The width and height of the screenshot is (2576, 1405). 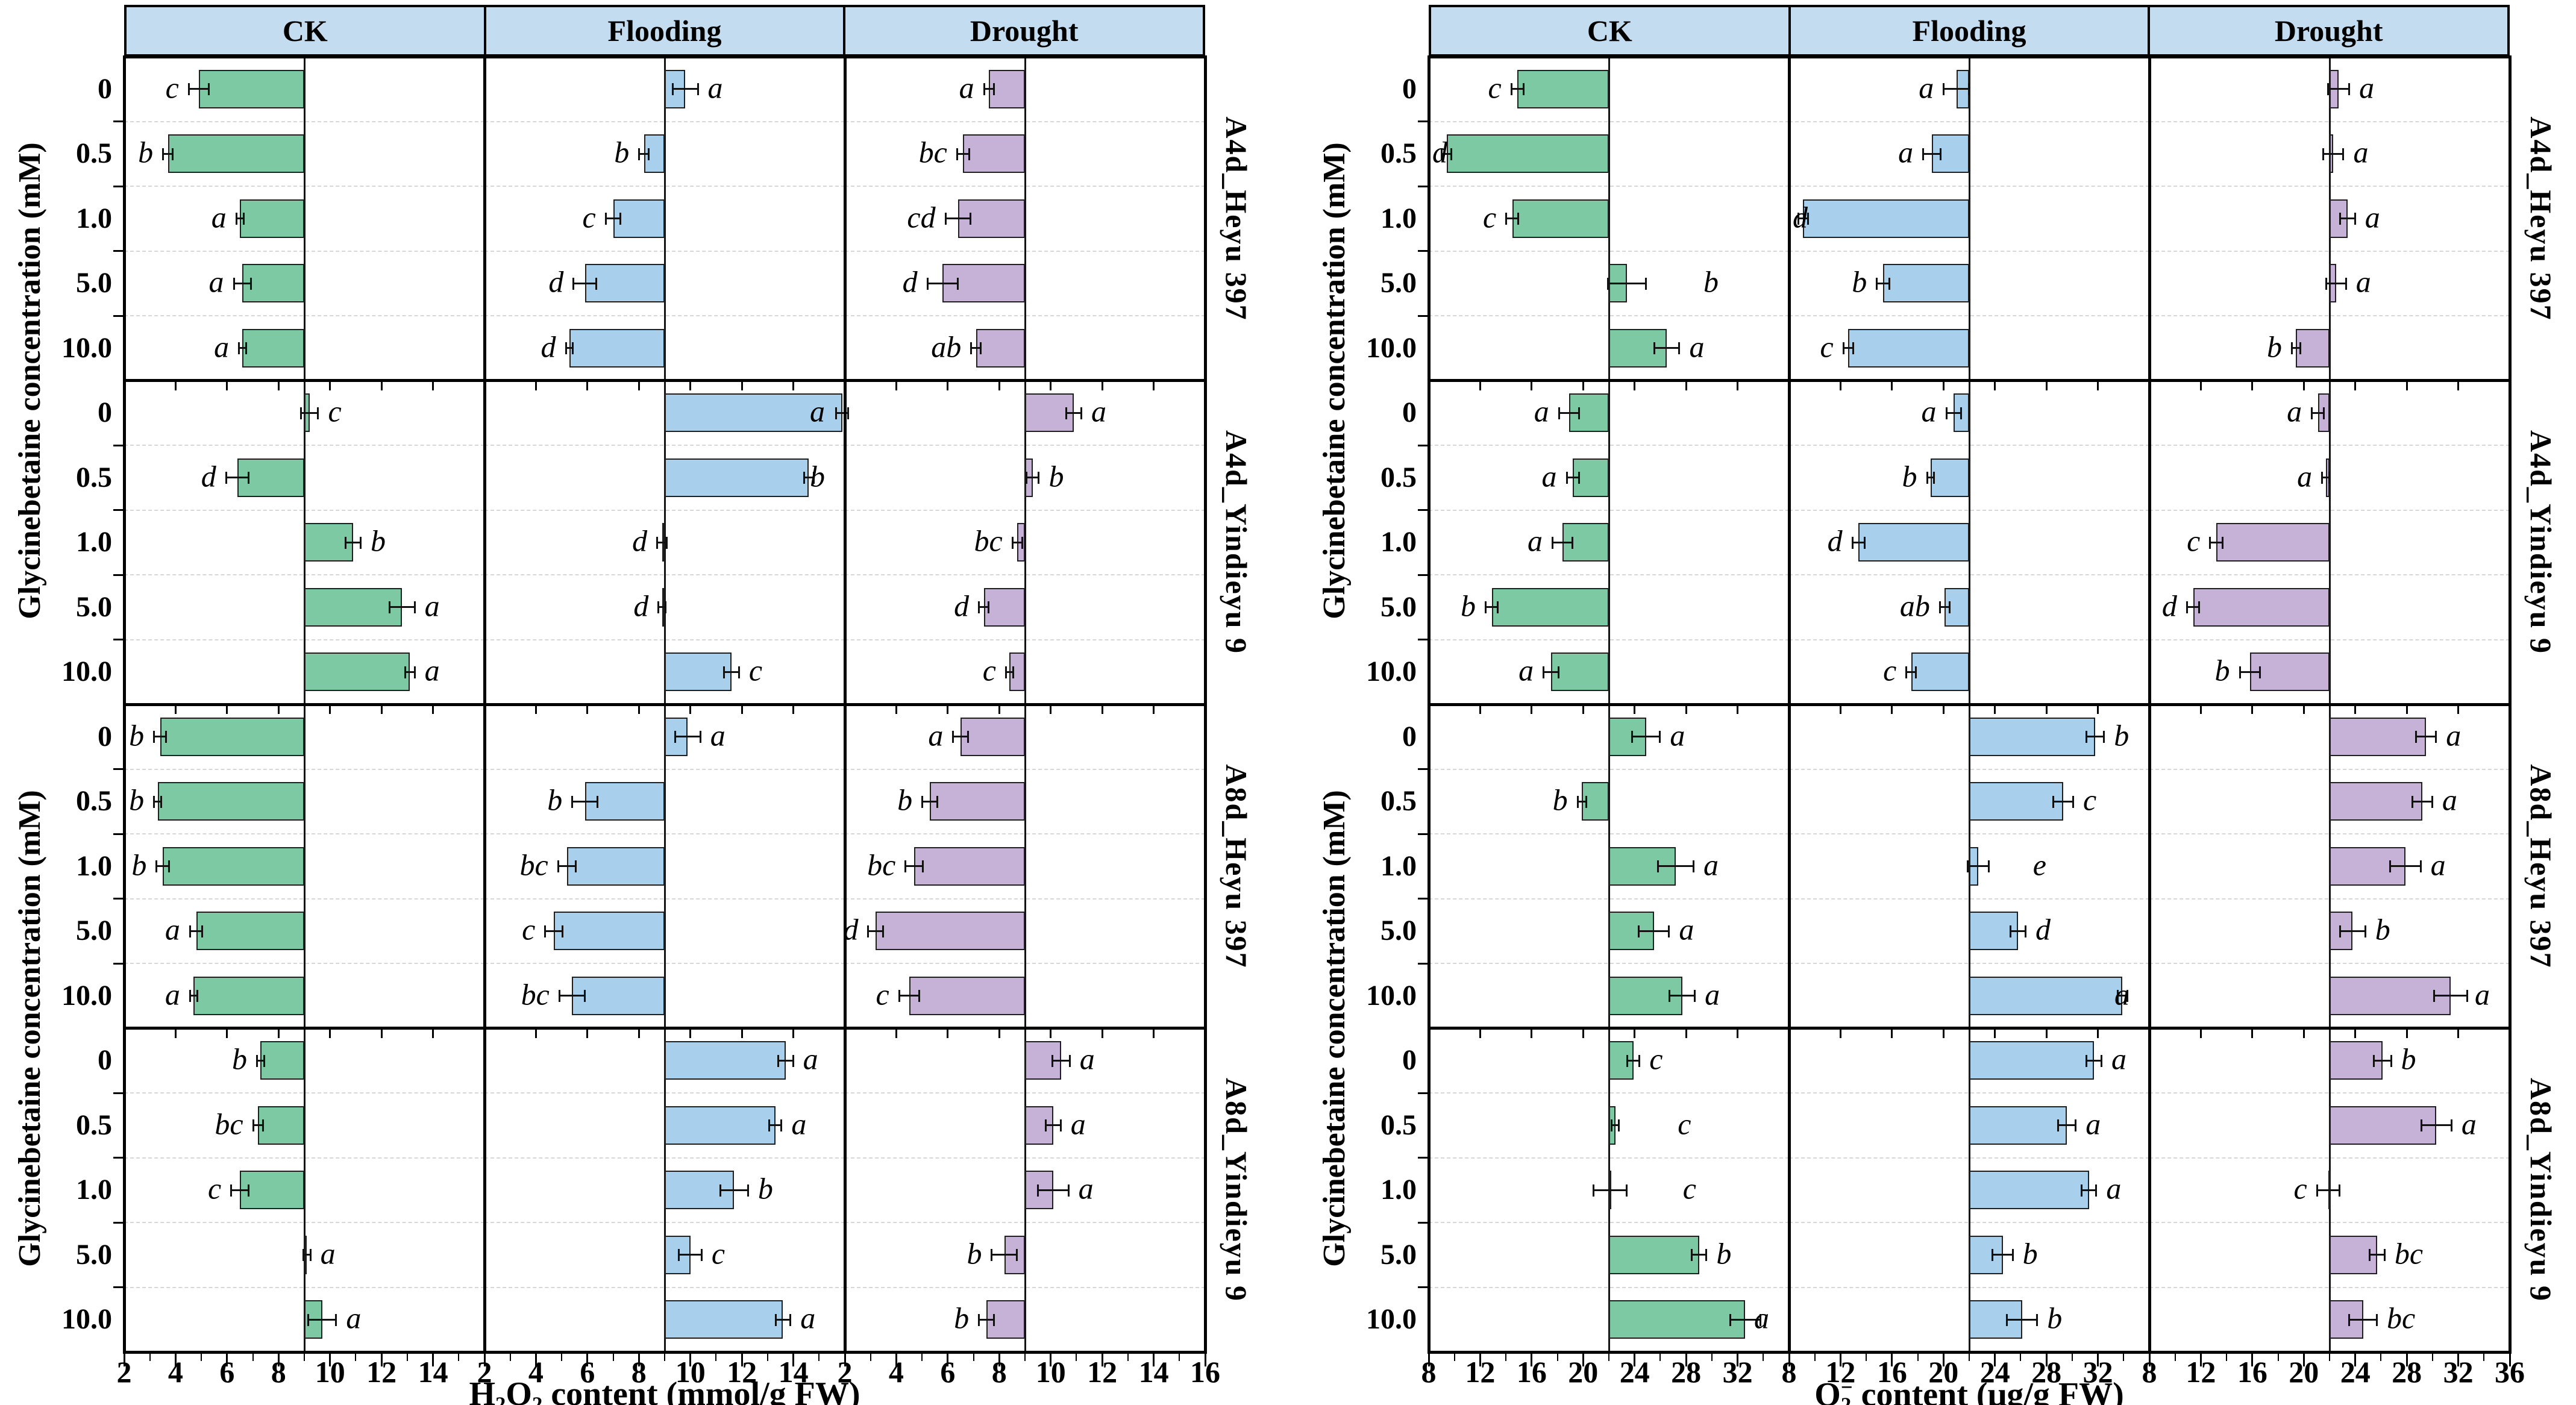 I want to click on condition-header-label: CK, so click(x=1609, y=31).